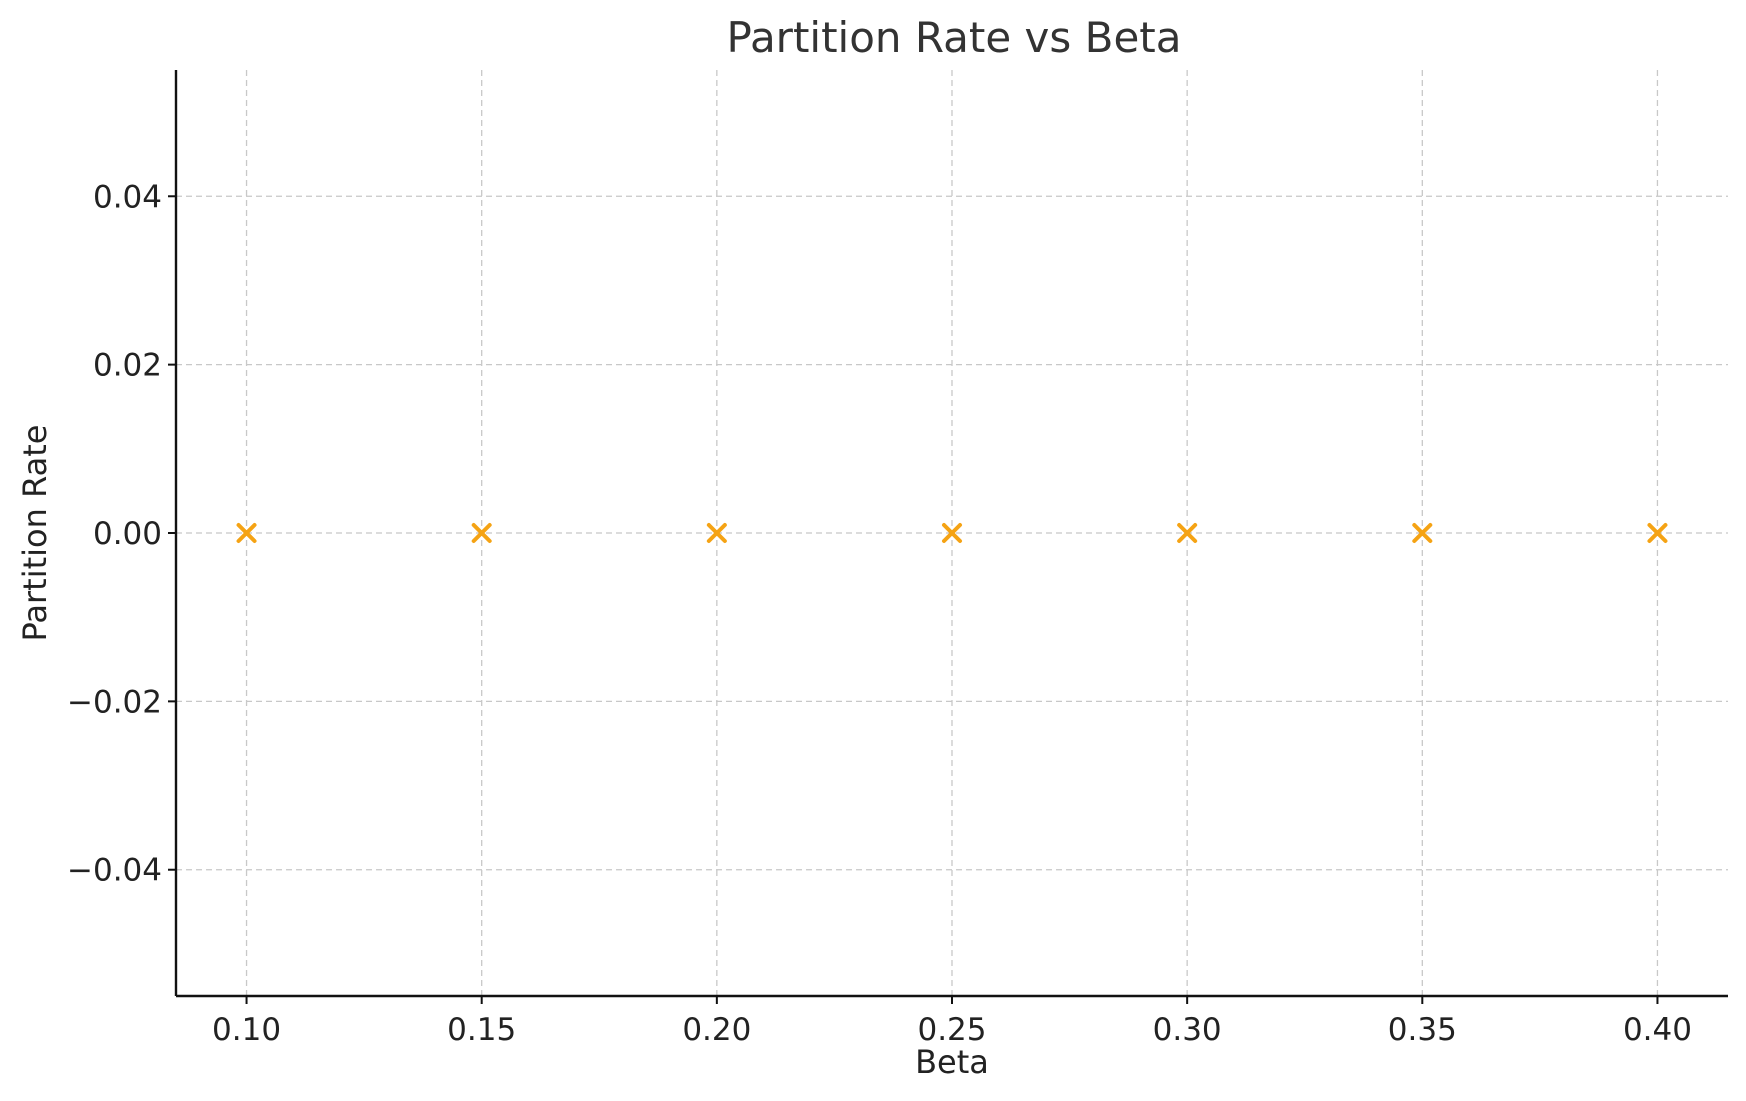  Describe the element at coordinates (246, 1030) in the screenshot. I see `x-tick-label: 0.10` at that location.